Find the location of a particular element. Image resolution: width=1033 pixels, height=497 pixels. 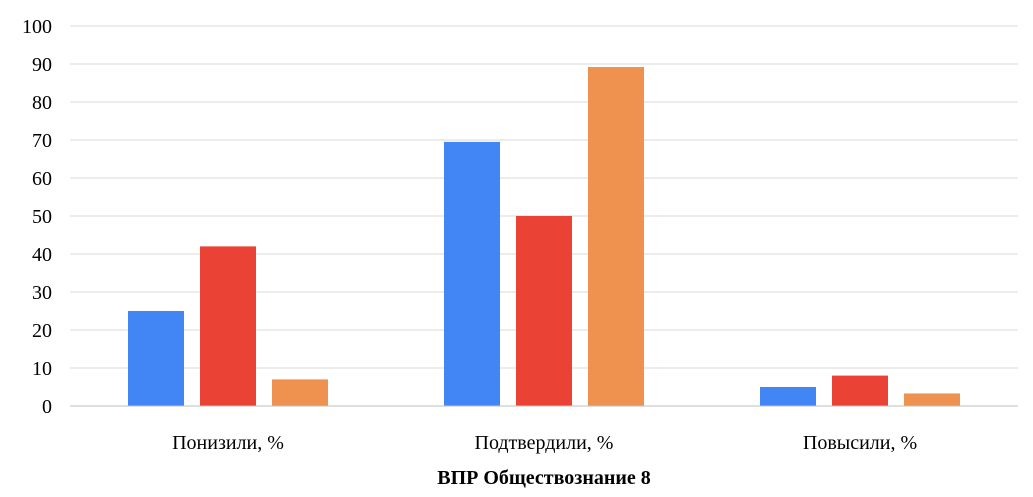

y-axis-ticks: 0 10 20 30 40 50 60 70 80 90 100 is located at coordinates (37, 217).